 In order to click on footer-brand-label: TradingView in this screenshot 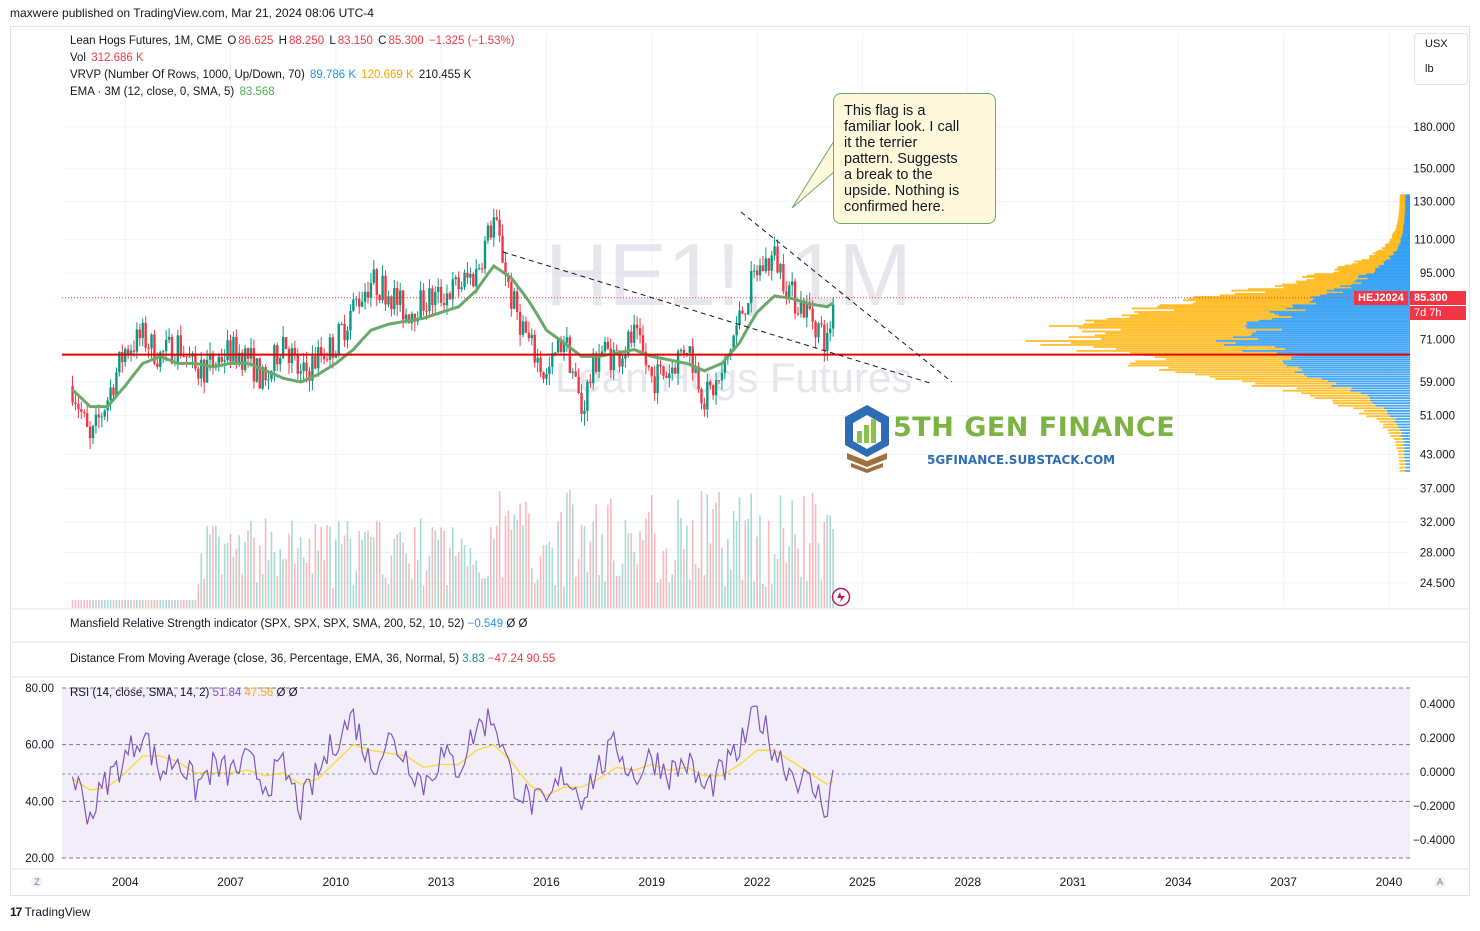, I will do `click(57, 912)`.